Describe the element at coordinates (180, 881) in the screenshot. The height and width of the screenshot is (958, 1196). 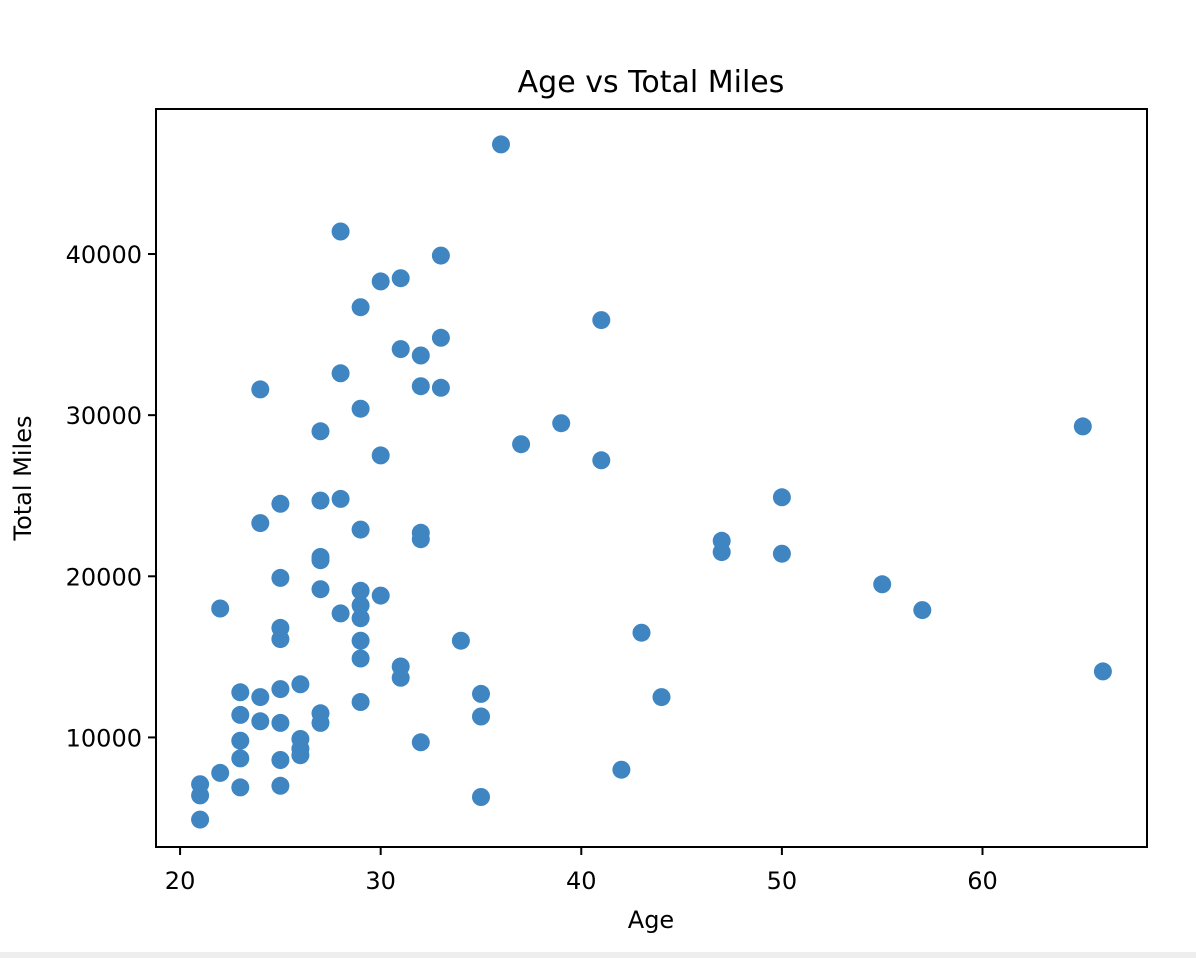
I see `x-tick-label: 20` at that location.